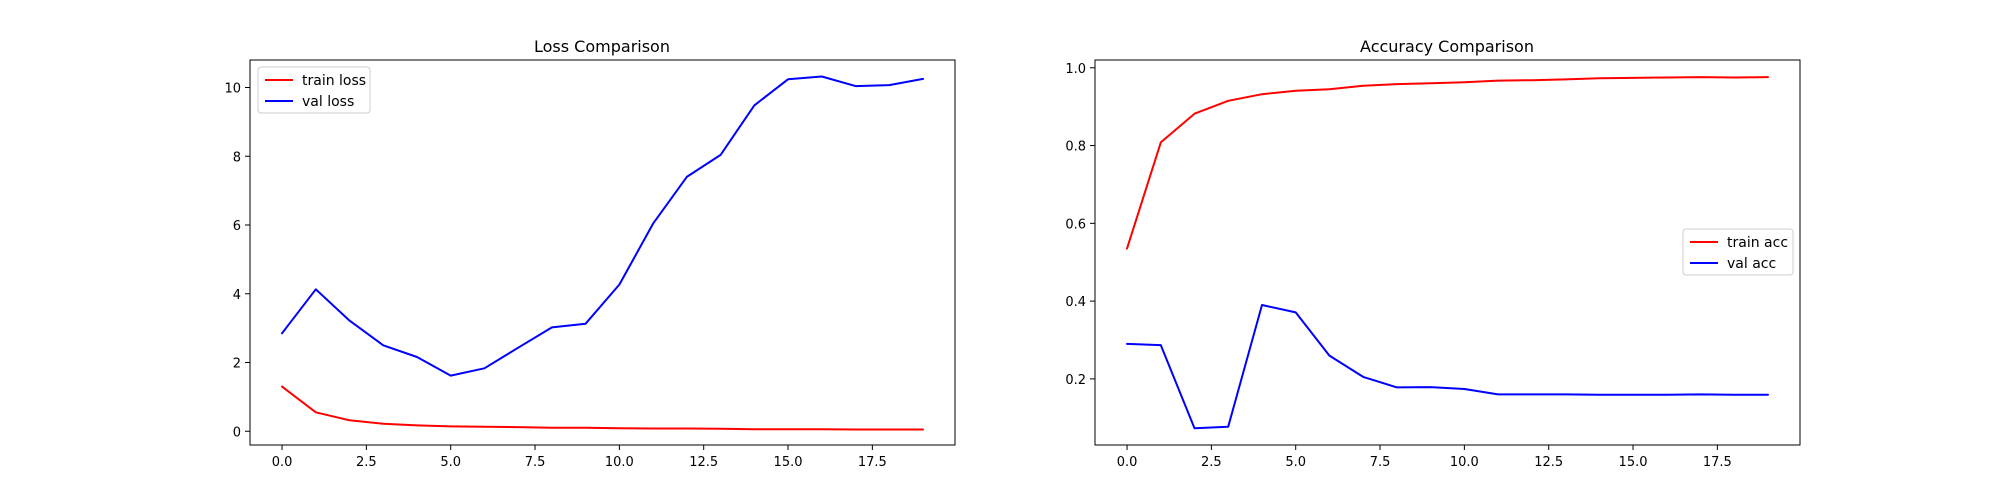  I want to click on accuracy-x-tick-label: 10.0, so click(1464, 462).